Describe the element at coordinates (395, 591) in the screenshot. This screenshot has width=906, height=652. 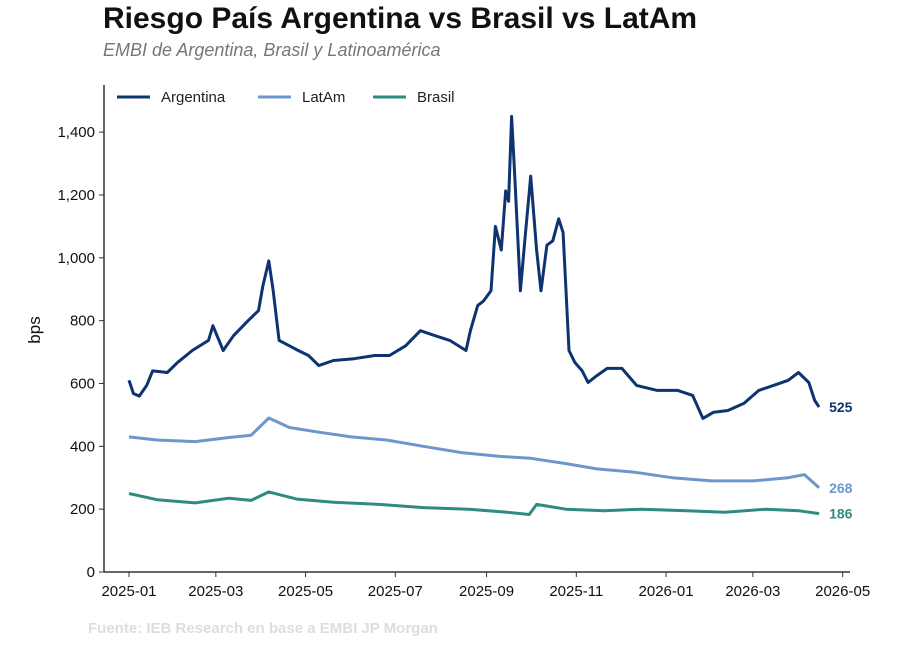
I see `x-tick-label: 2025-07` at that location.